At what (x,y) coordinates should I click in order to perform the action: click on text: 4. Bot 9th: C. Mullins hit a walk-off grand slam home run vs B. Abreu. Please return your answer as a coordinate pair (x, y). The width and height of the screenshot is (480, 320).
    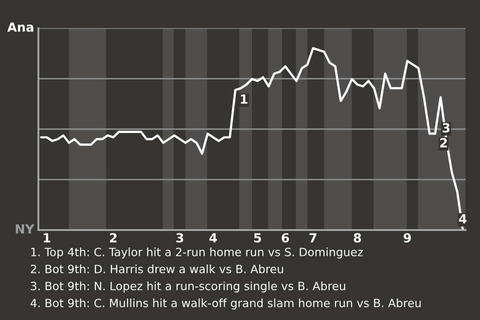
    Looking at the image, I should click on (225, 304).